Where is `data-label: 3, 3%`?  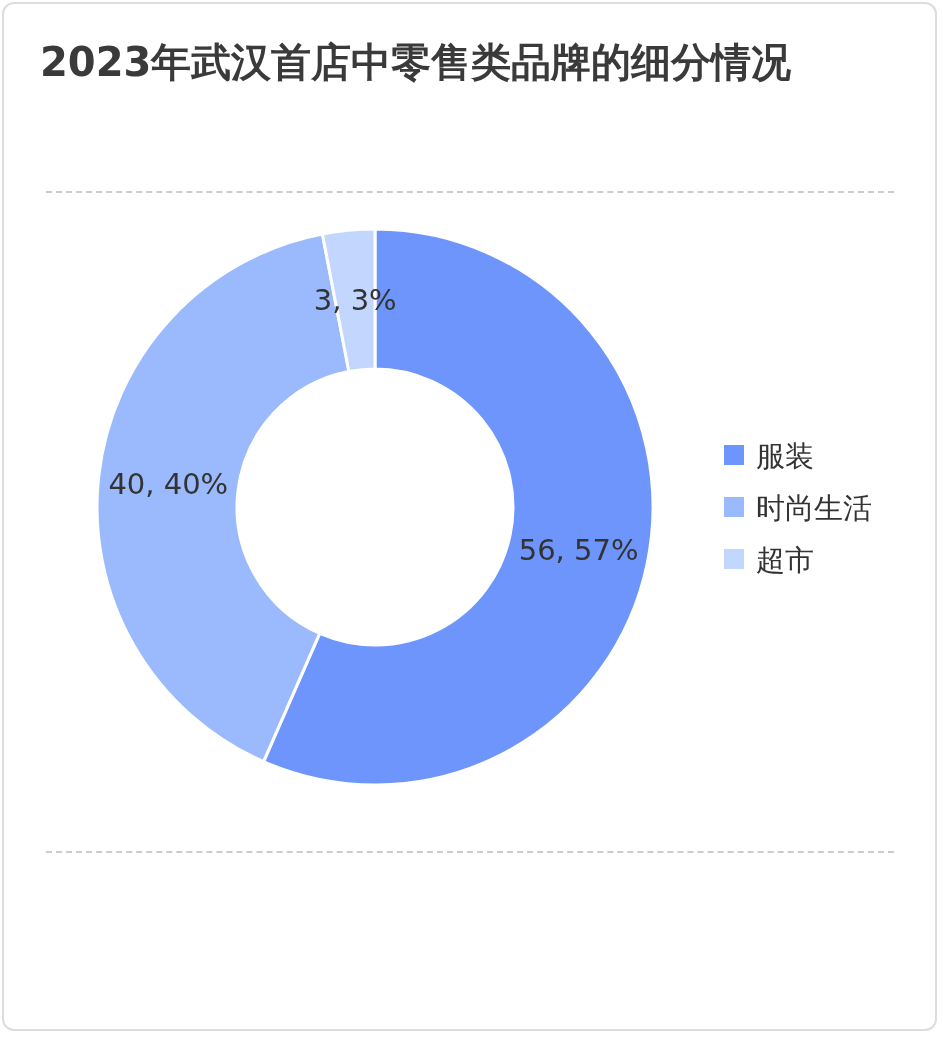
data-label: 3, 3% is located at coordinates (355, 299).